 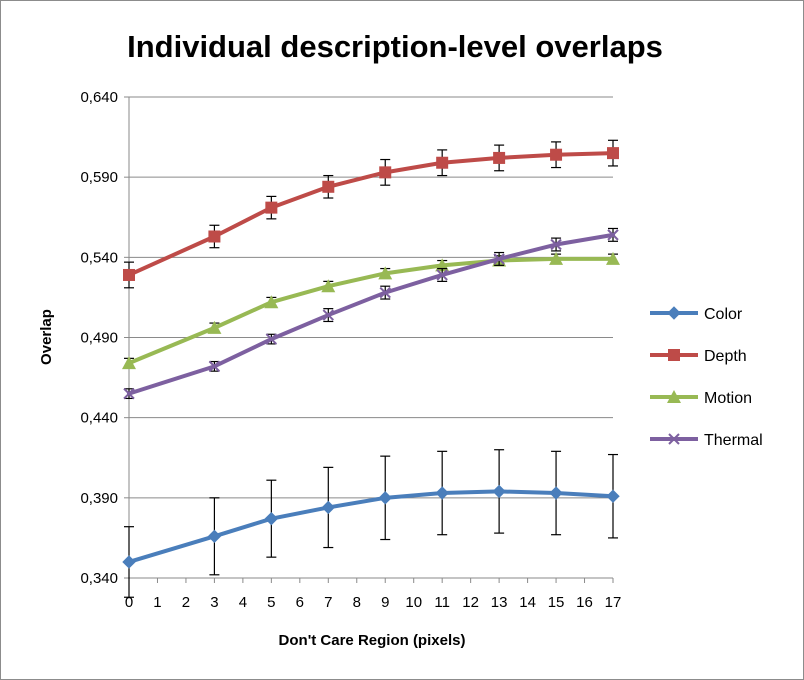 I want to click on x-tick-label: 0, so click(x=129, y=602).